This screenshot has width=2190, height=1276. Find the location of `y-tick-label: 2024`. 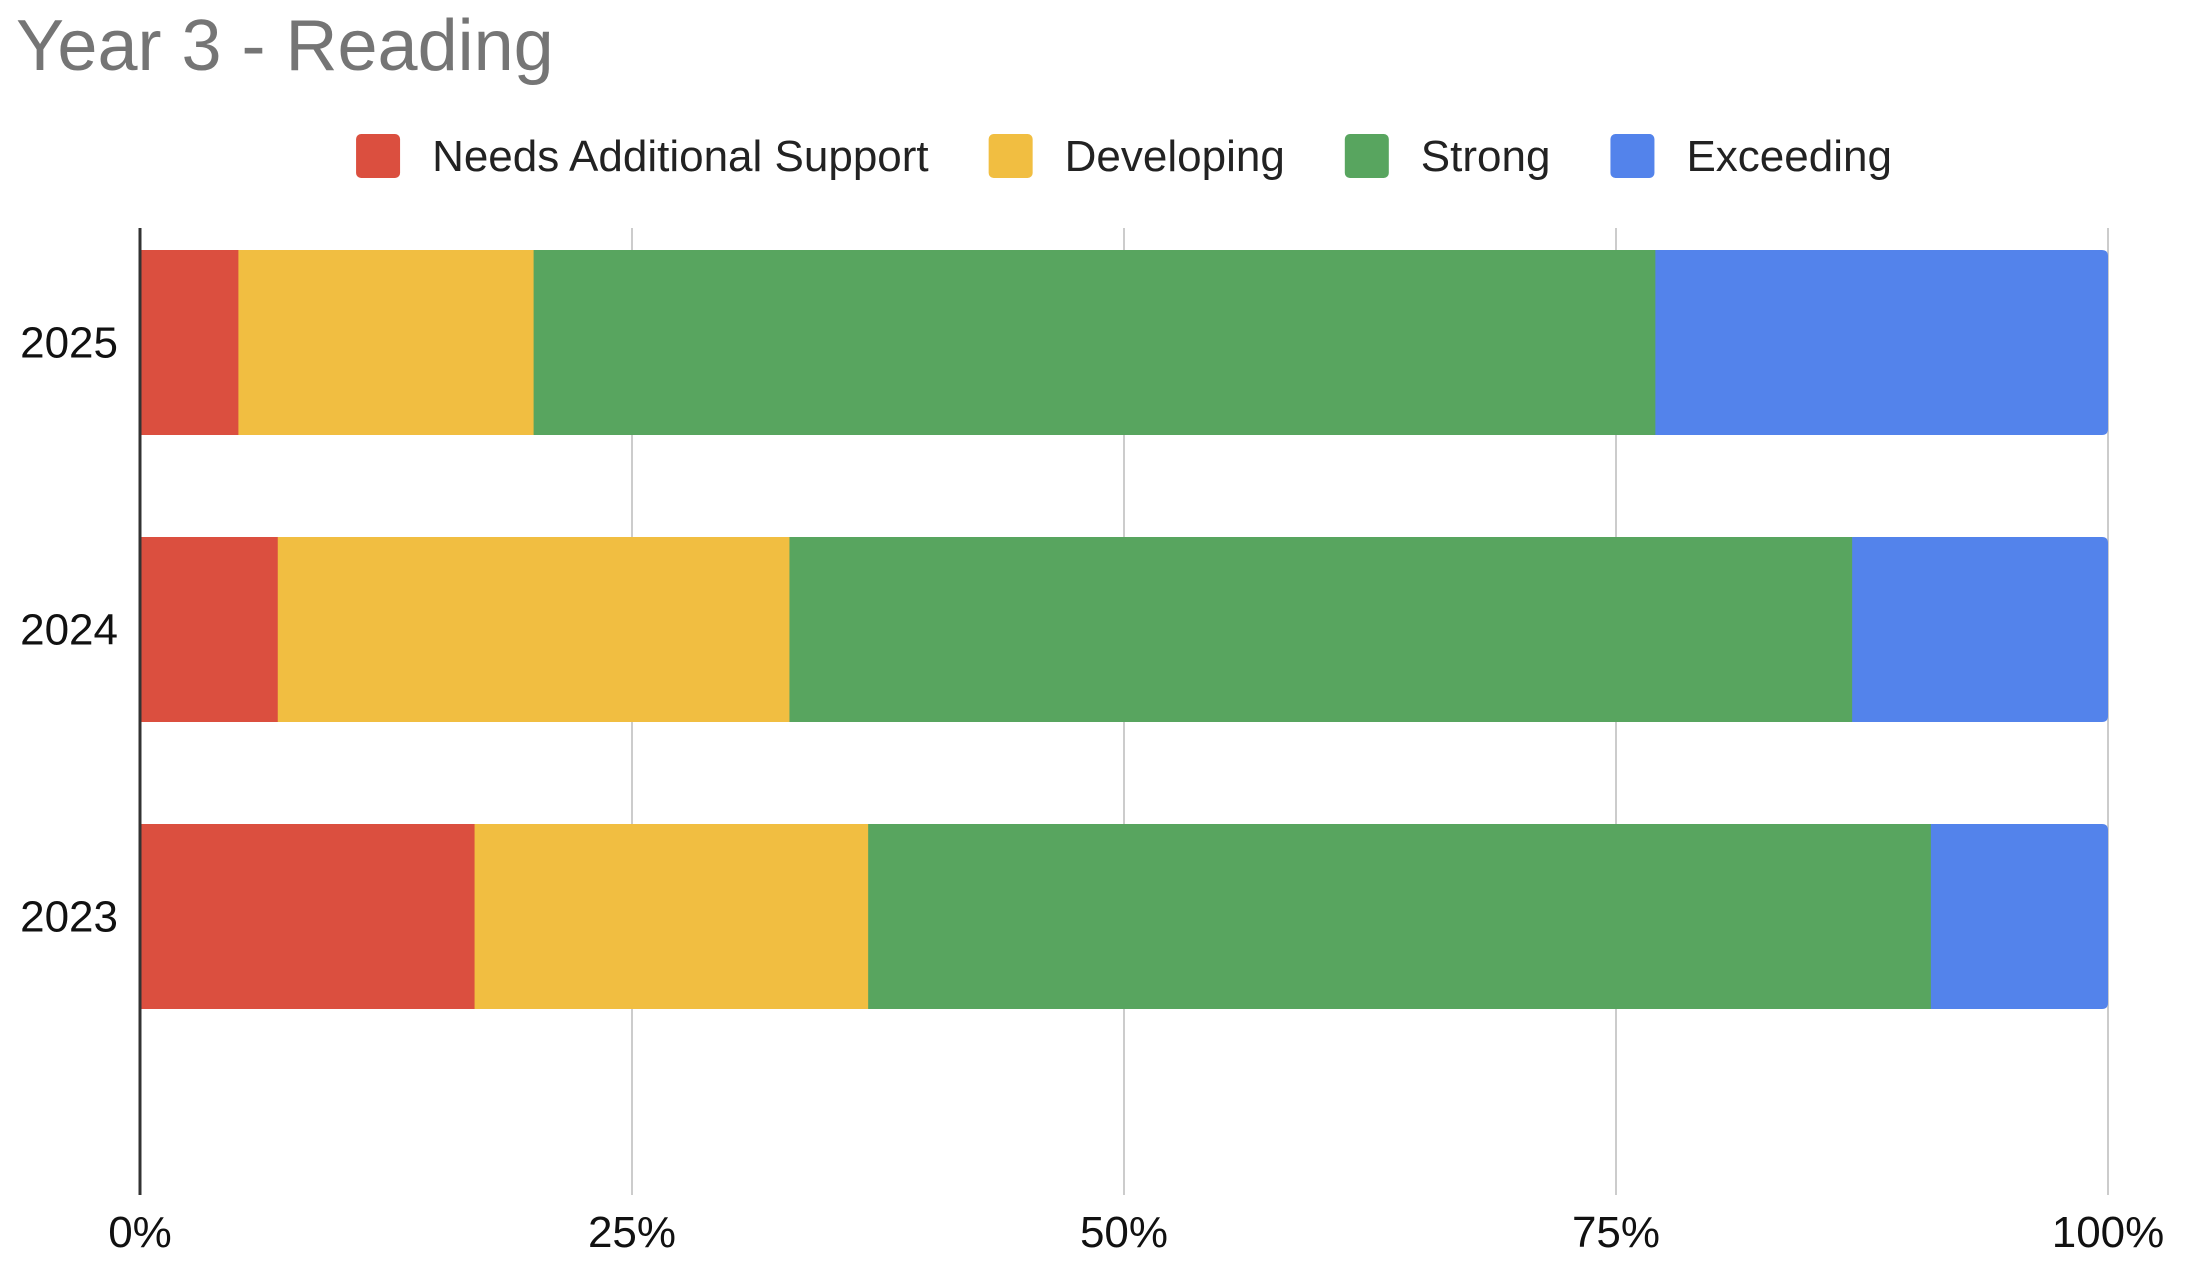

y-tick-label: 2024 is located at coordinates (69, 630).